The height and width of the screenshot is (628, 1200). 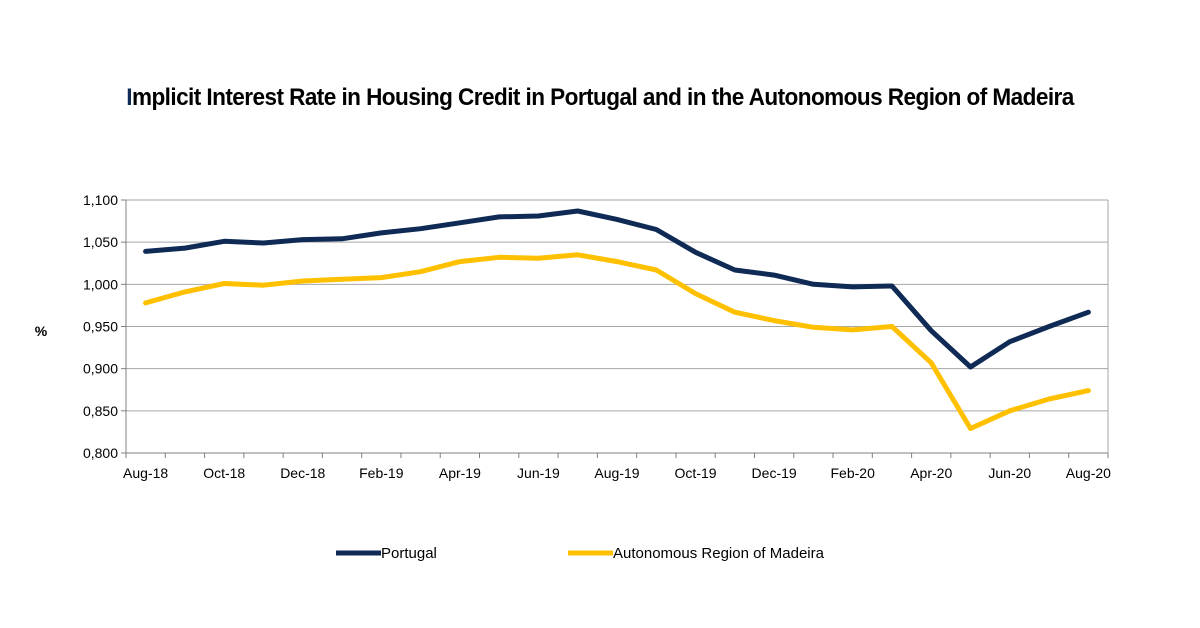 What do you see at coordinates (129, 97) in the screenshot?
I see `chart-title-initial: I` at bounding box center [129, 97].